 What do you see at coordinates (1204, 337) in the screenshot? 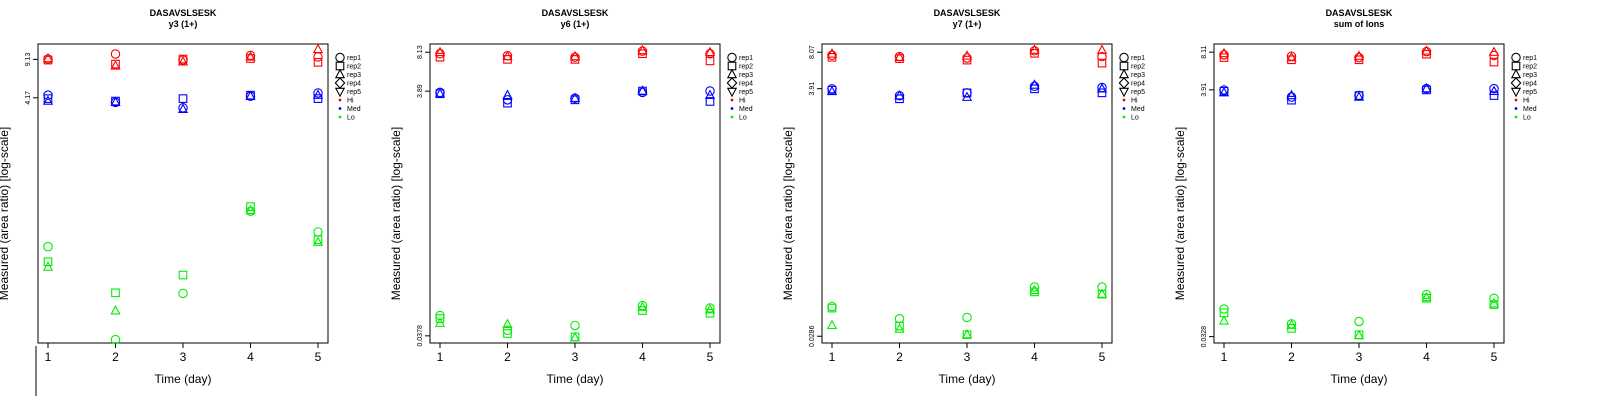
I see `y-tick-label: 0.0328` at bounding box center [1204, 337].